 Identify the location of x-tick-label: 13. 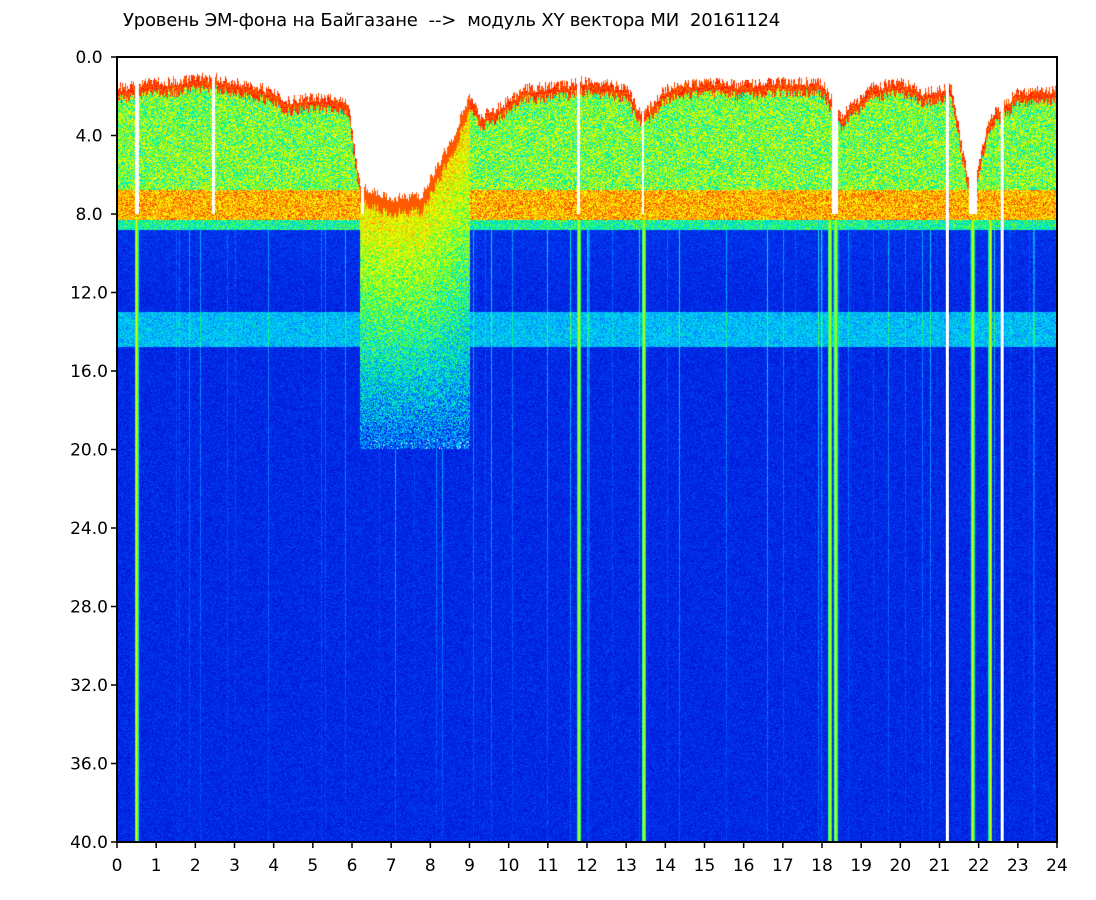
(626, 866).